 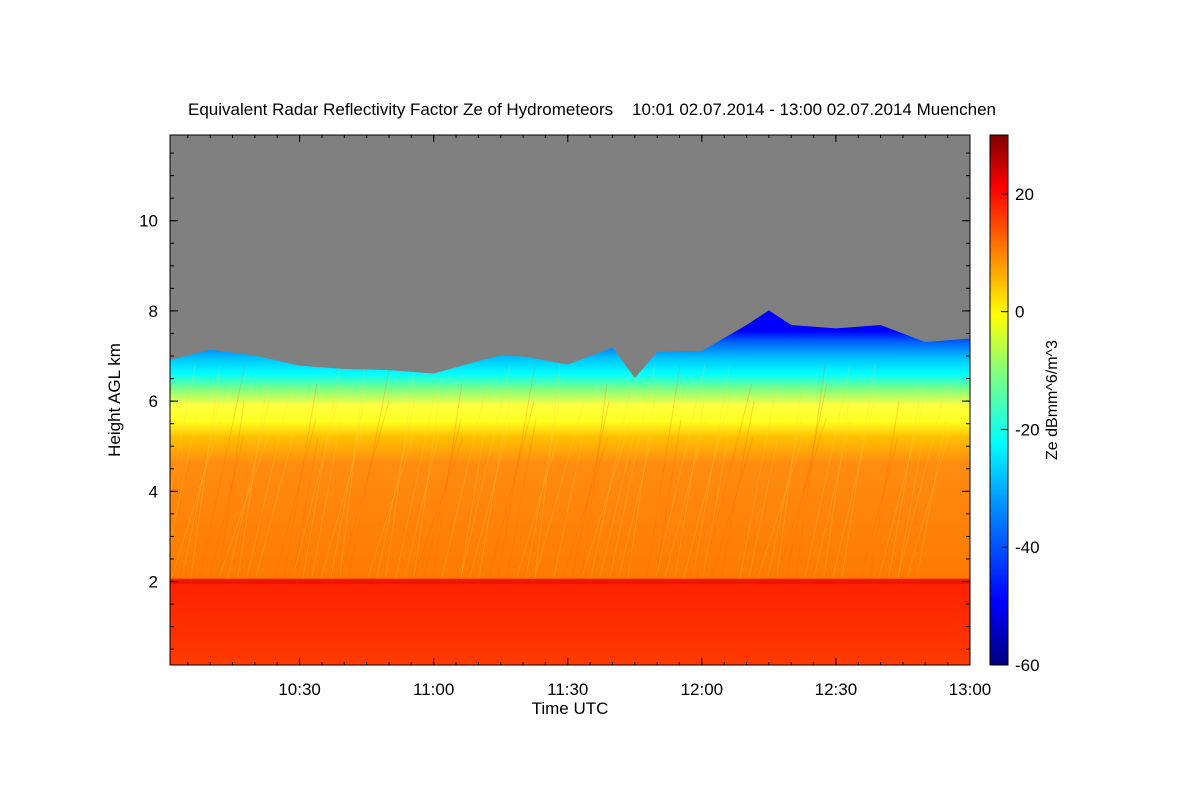 I want to click on y-tick-label: 4, so click(x=153, y=491).